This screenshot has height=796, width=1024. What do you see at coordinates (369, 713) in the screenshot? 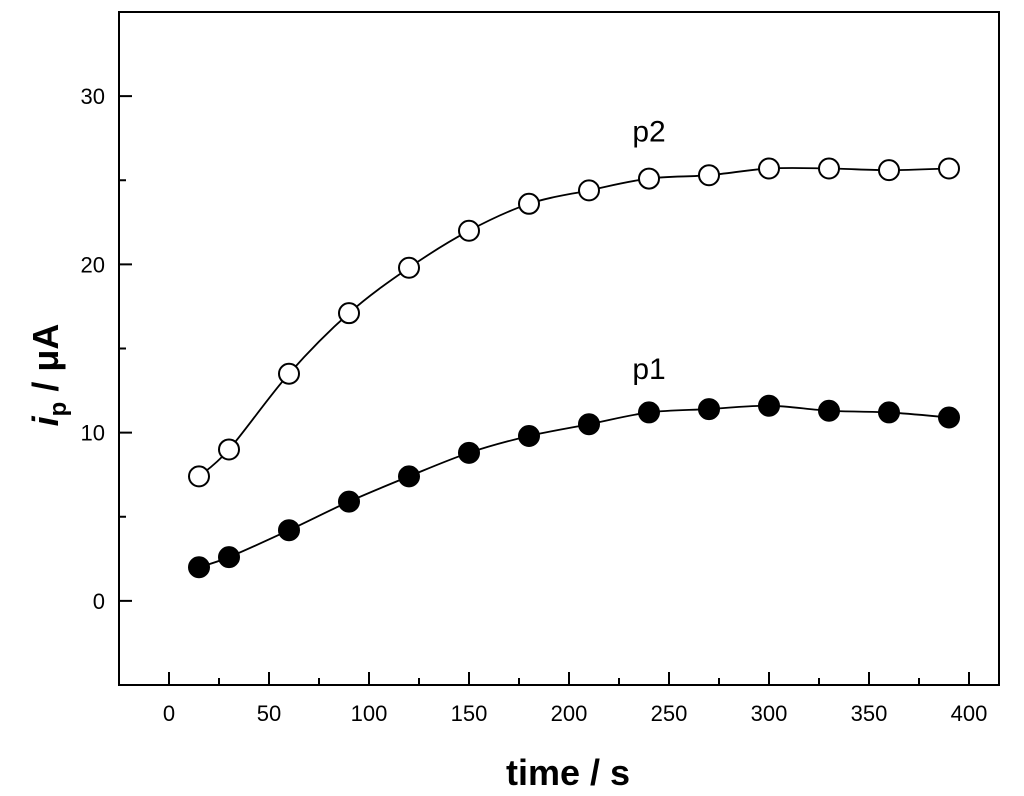
I see `x-tick-label: 100` at bounding box center [369, 713].